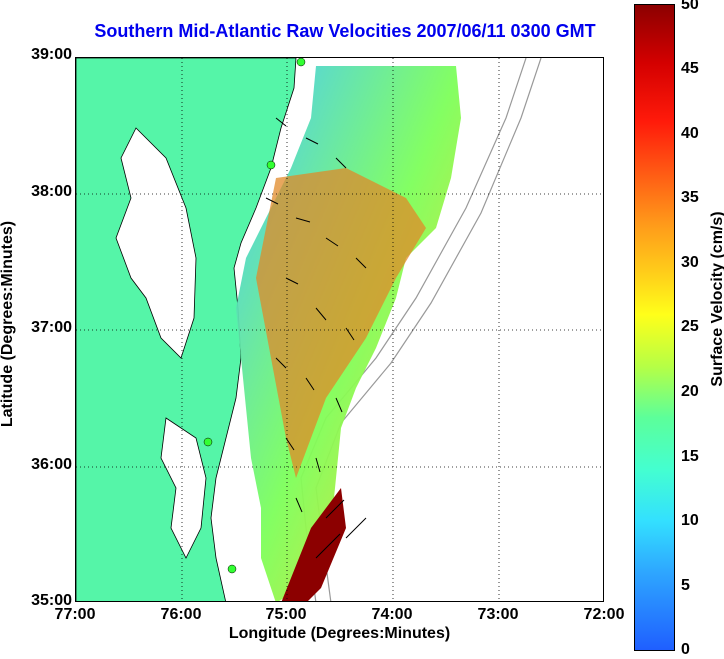 The height and width of the screenshot is (659, 724). I want to click on x-tick-label: 74:00, so click(392, 614).